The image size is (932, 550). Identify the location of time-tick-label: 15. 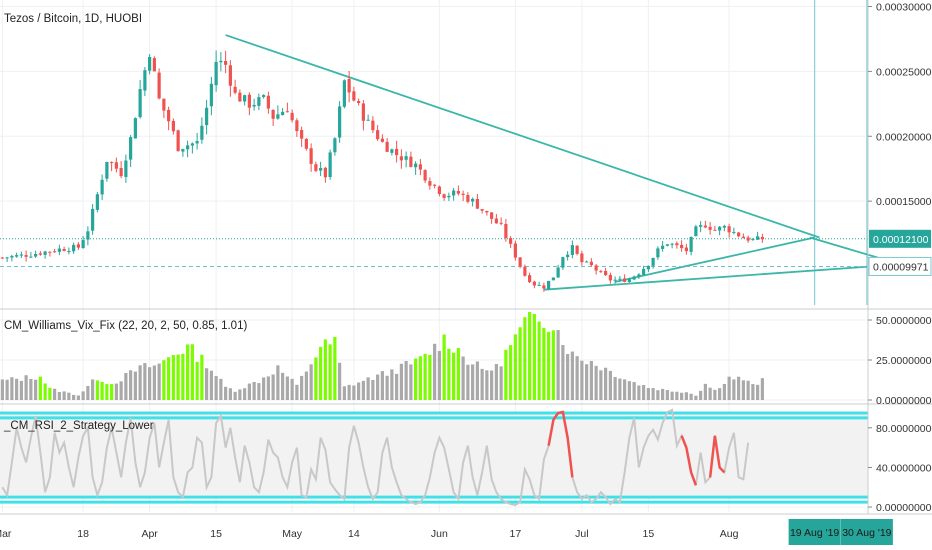
(216, 534).